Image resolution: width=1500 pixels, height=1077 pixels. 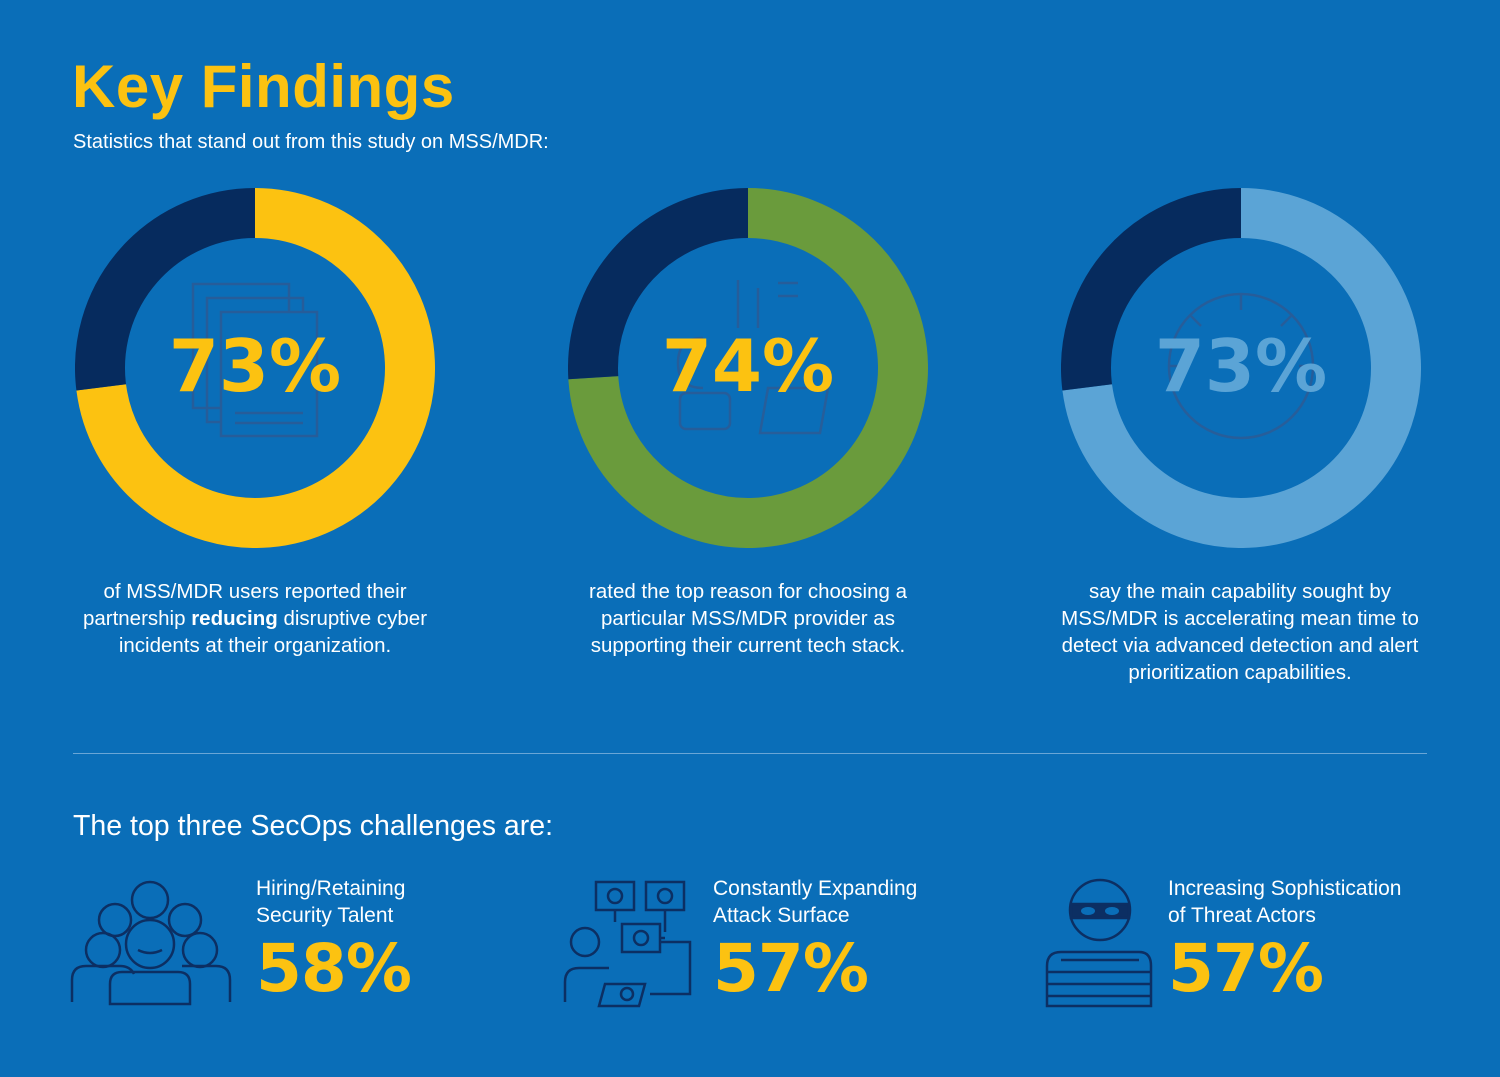 I want to click on donut-chart-3: 73%, so click(x=1241, y=368).